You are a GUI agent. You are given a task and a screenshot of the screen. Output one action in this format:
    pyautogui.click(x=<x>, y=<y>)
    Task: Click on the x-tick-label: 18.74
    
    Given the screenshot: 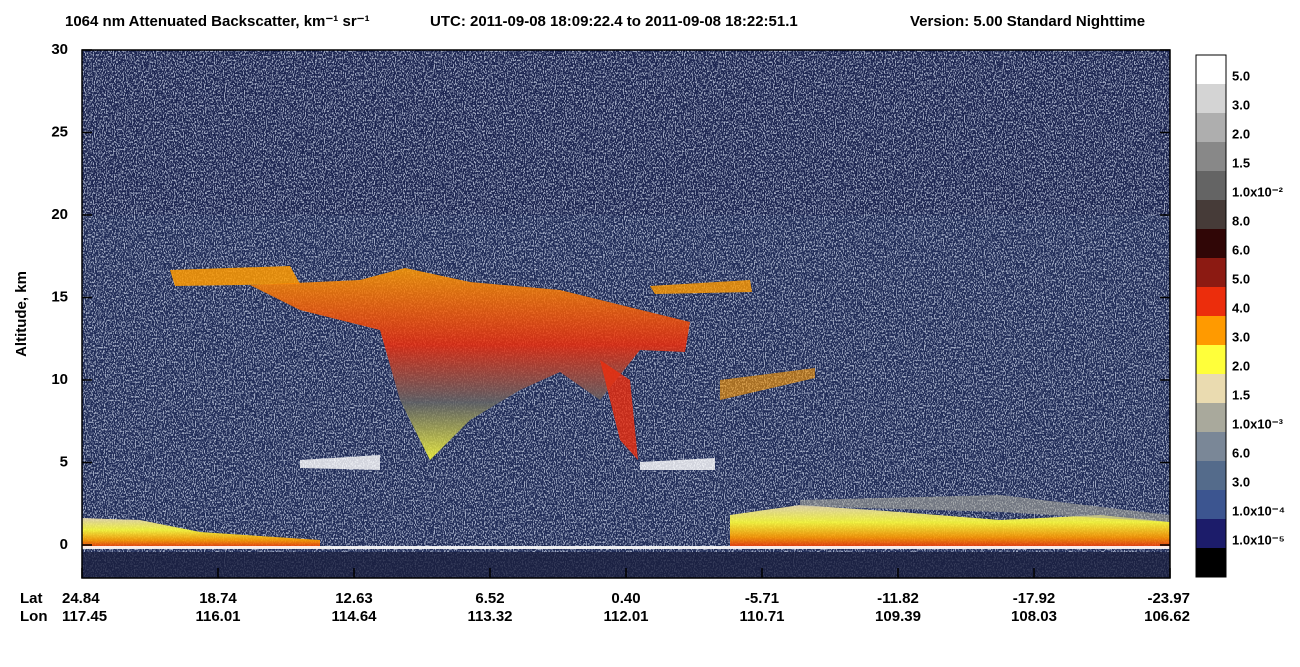 What is the action you would take?
    pyautogui.click(x=218, y=598)
    